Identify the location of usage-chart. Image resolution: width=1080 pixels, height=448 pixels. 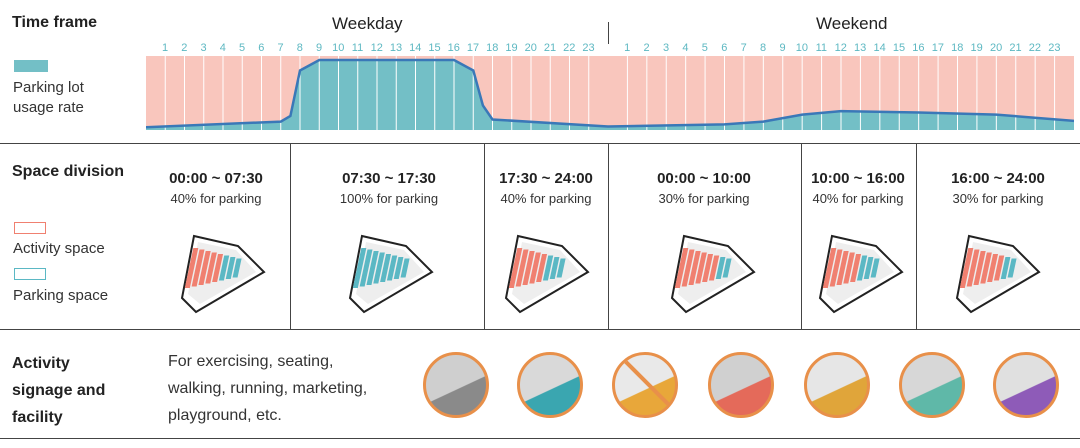
(610, 93).